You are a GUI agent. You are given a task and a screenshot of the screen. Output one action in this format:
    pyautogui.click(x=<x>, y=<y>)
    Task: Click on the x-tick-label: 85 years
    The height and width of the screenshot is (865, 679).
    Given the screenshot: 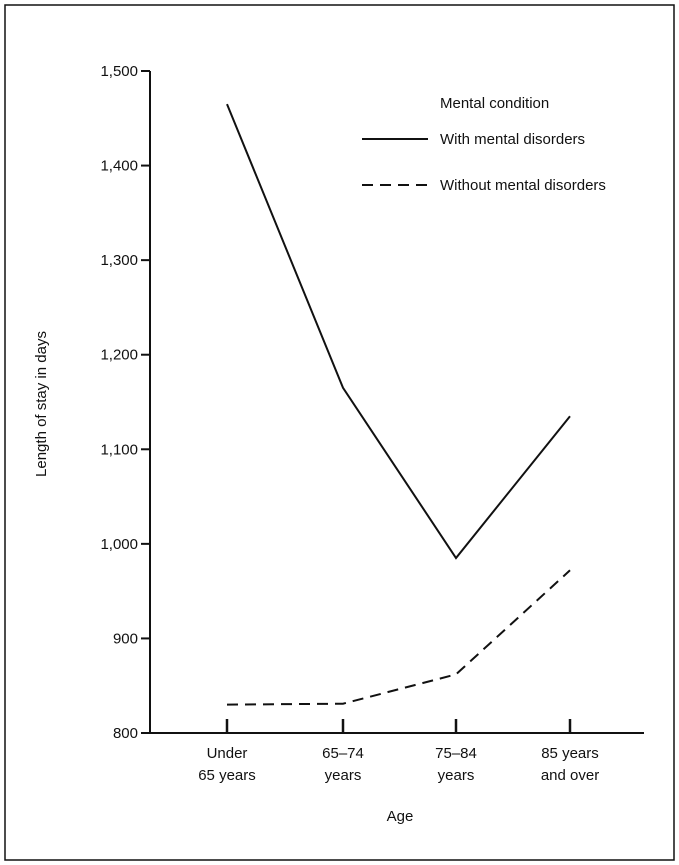 What is the action you would take?
    pyautogui.click(x=570, y=753)
    